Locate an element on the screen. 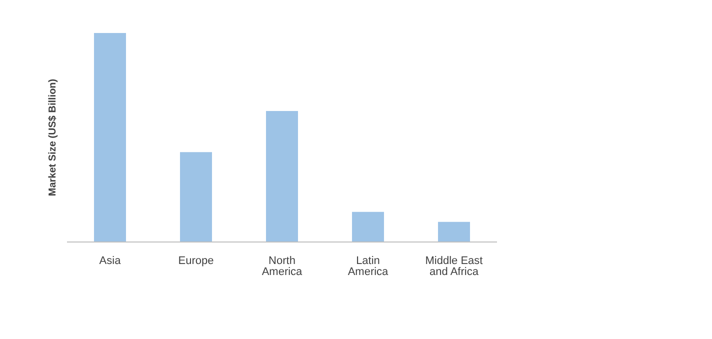  x-tick-label: Asia is located at coordinates (110, 260).